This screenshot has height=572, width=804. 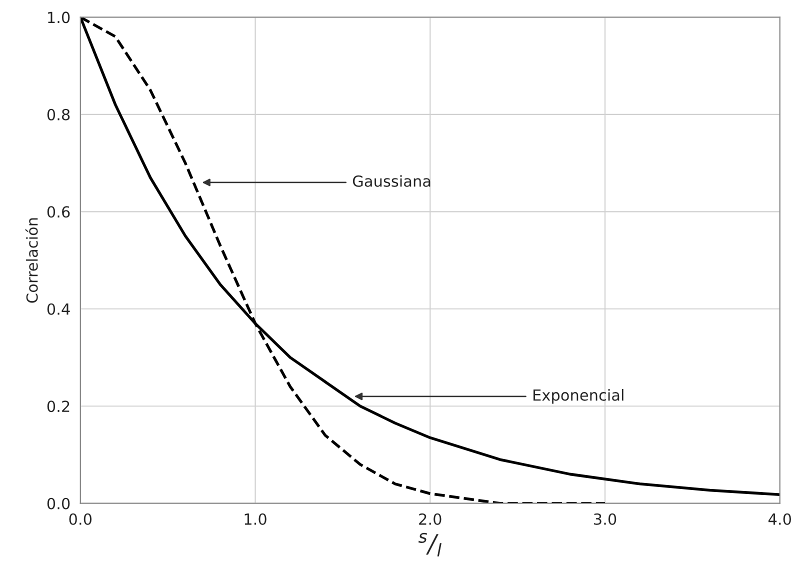 What do you see at coordinates (58, 406) in the screenshot?
I see `y-tick-label: 0.2` at bounding box center [58, 406].